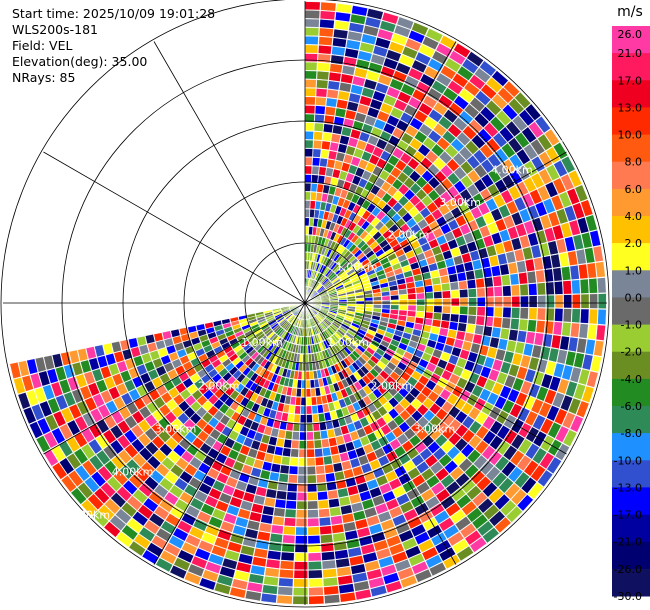 The height and width of the screenshot is (610, 650). I want to click on ring-label-ne-2: 2.00km, so click(409, 234).